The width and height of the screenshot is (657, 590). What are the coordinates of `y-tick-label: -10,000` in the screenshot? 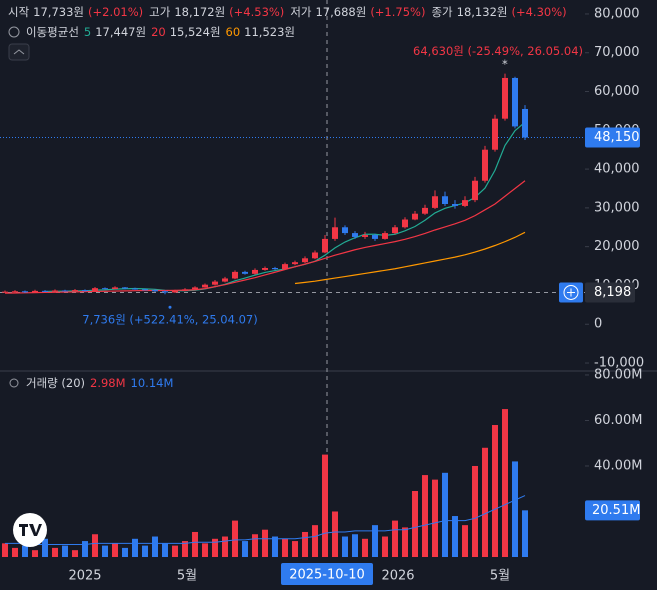 It's located at (619, 363).